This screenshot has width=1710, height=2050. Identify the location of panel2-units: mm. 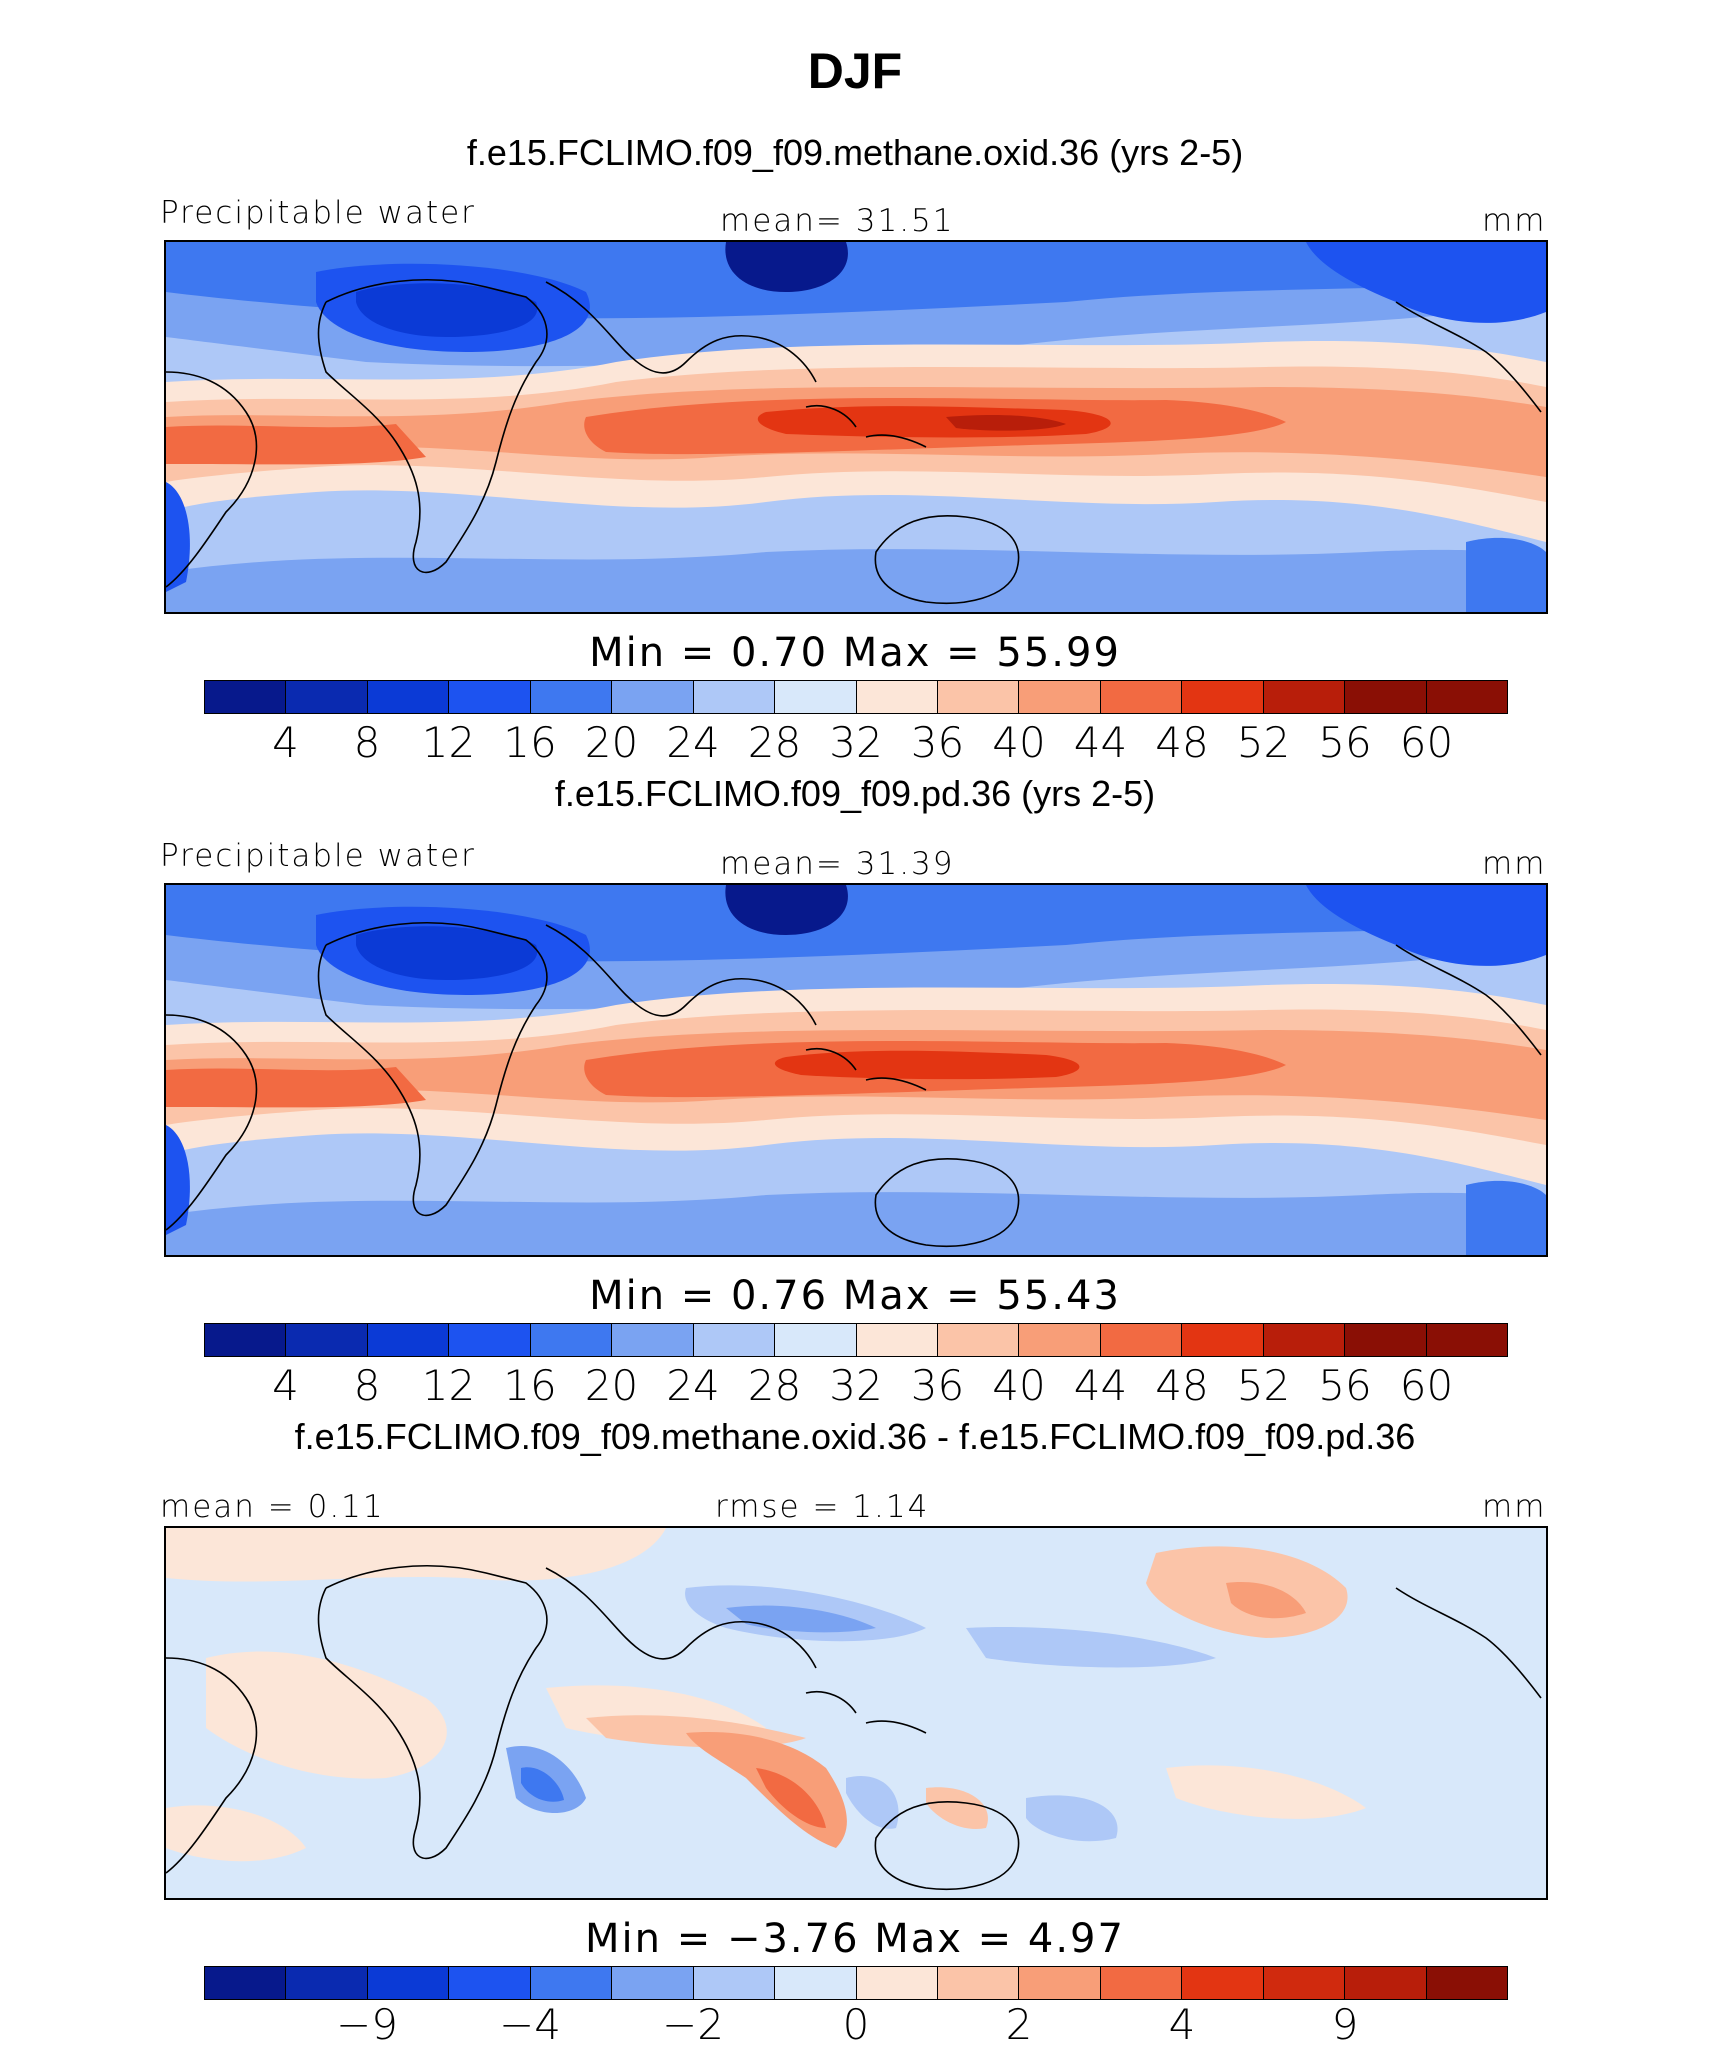
(1514, 864).